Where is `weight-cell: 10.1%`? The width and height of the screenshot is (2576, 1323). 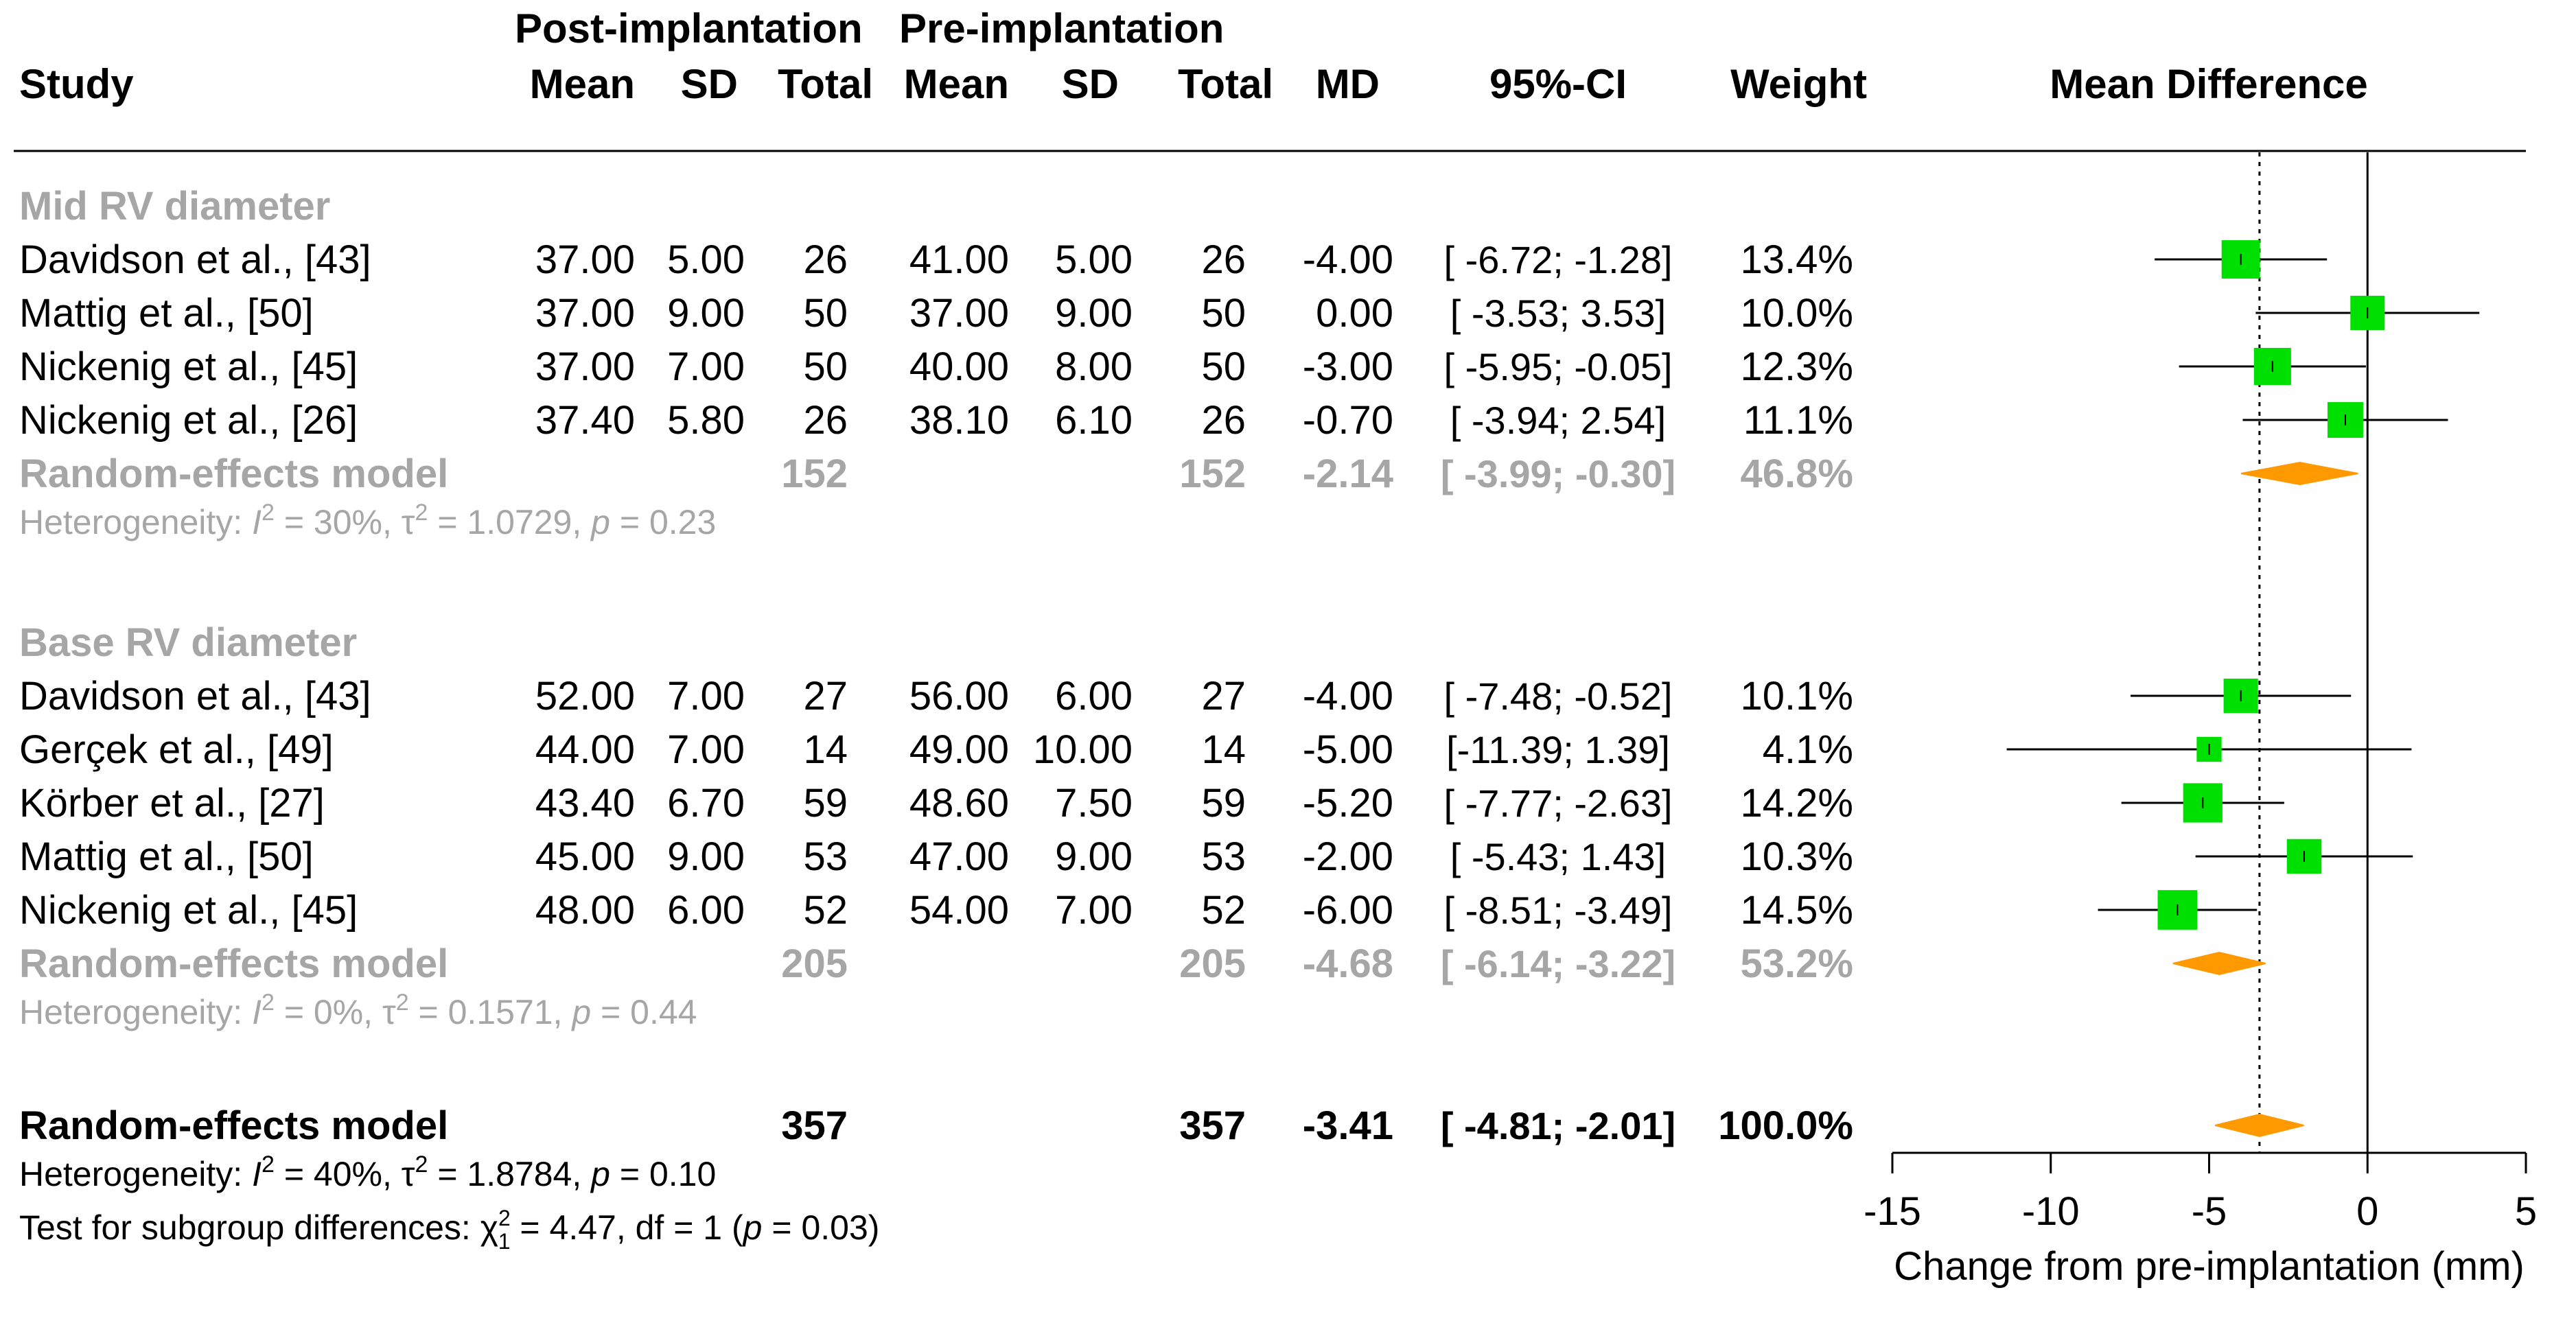
weight-cell: 10.1% is located at coordinates (1797, 696).